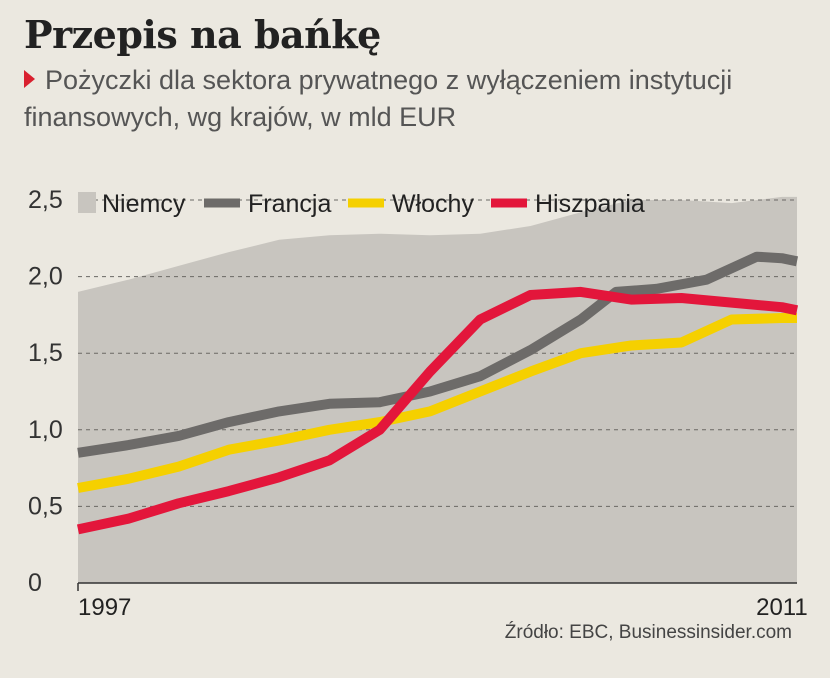 This screenshot has height=678, width=830. What do you see at coordinates (29, 79) in the screenshot?
I see `triangle-marker-icon` at bounding box center [29, 79].